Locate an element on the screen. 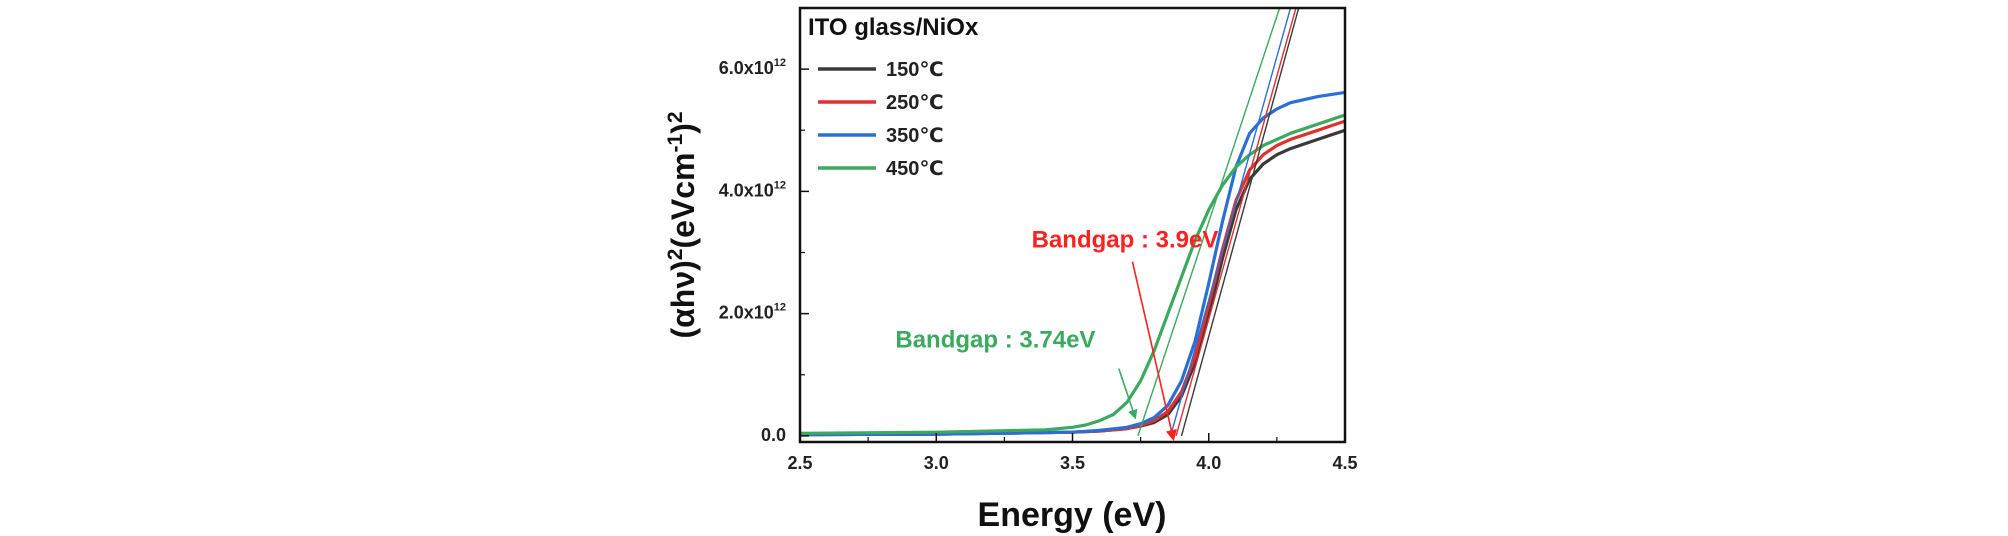  annotation-layer: Bandgap : 3.9eV Bandgap : 3.74eV is located at coordinates (1057, 334).